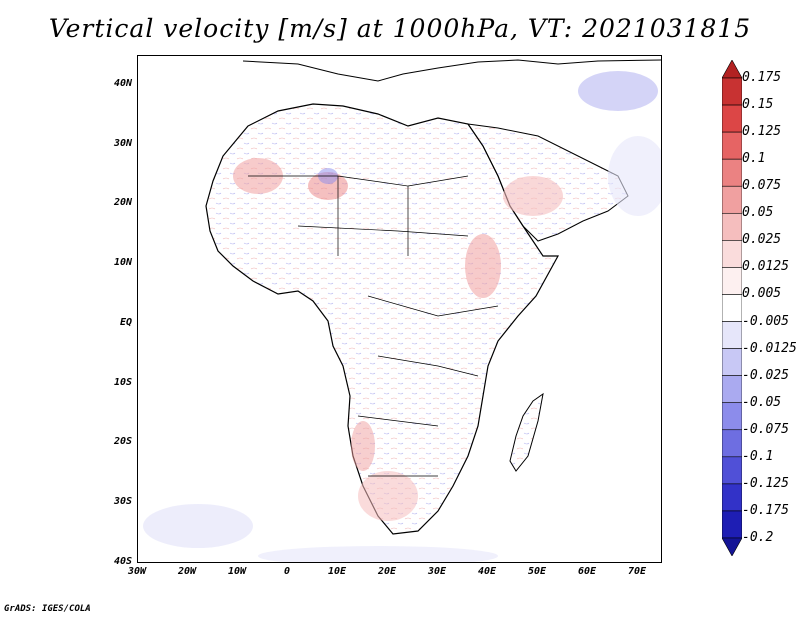  What do you see at coordinates (122, 442) in the screenshot?
I see `lat-tick-label: 20S` at bounding box center [122, 442].